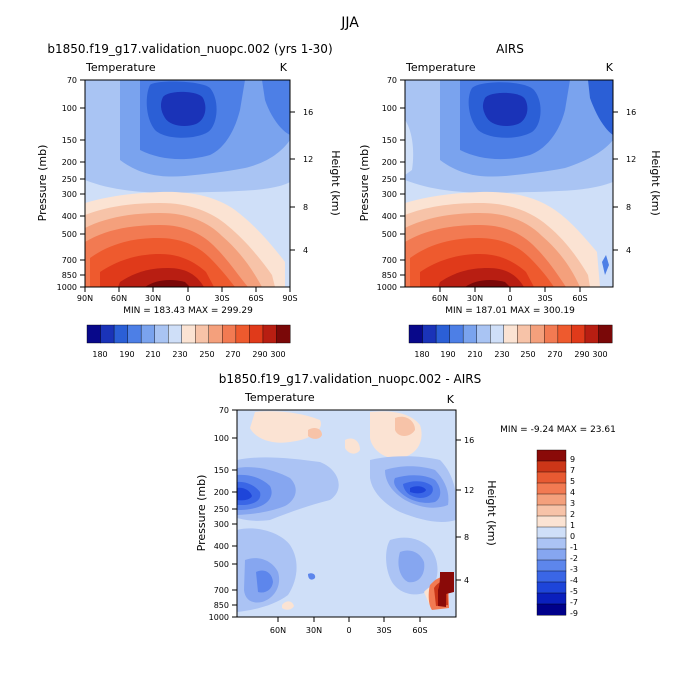  Describe the element at coordinates (628, 250) in the screenshot. I see `y2-tick-label: 4` at that location.